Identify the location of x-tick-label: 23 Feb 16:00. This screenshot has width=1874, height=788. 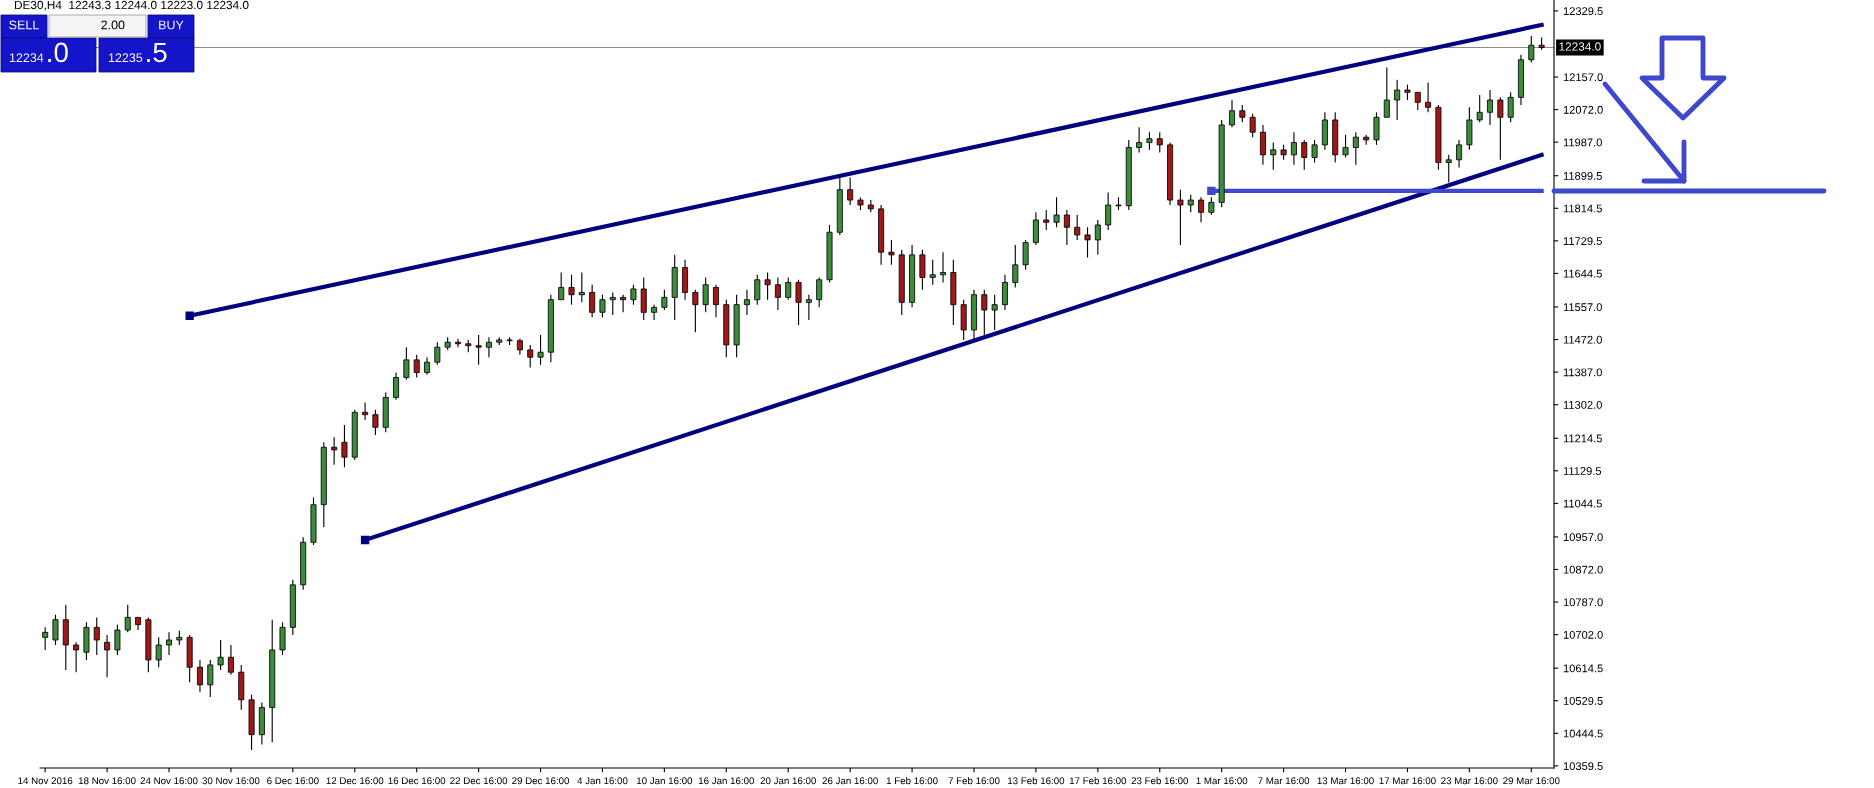
(1160, 781).